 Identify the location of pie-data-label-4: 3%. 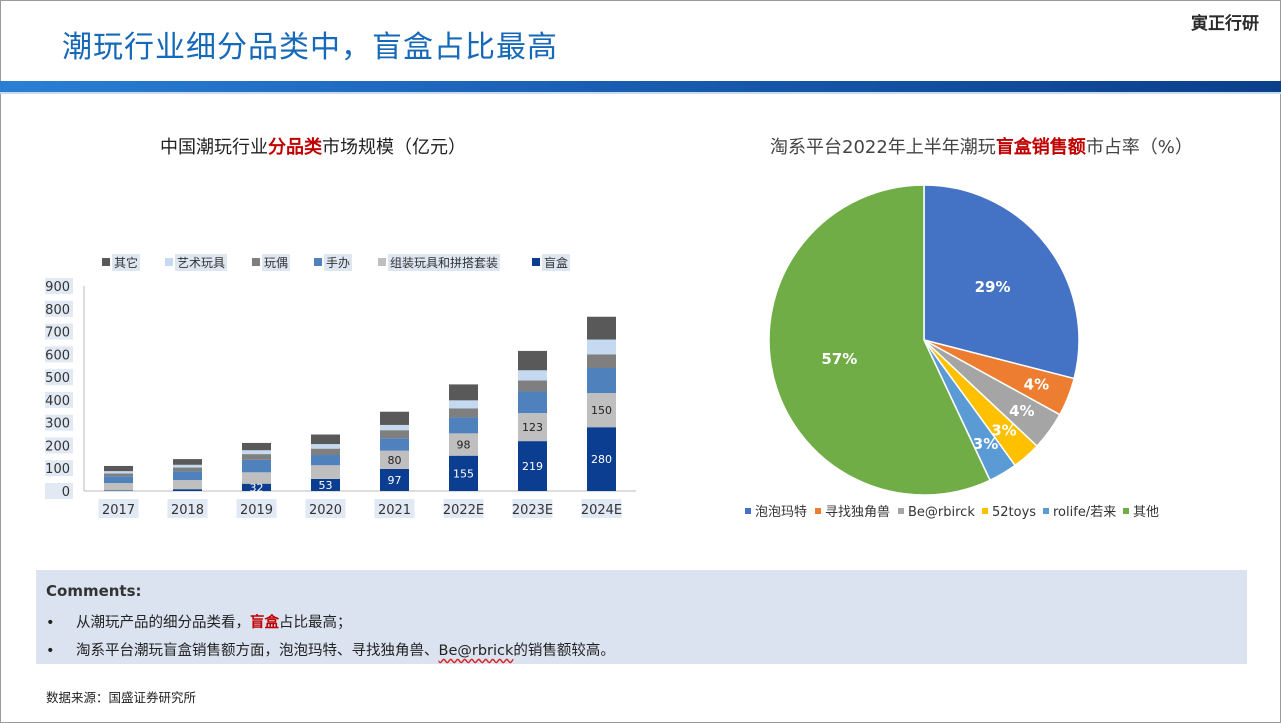
(985, 444).